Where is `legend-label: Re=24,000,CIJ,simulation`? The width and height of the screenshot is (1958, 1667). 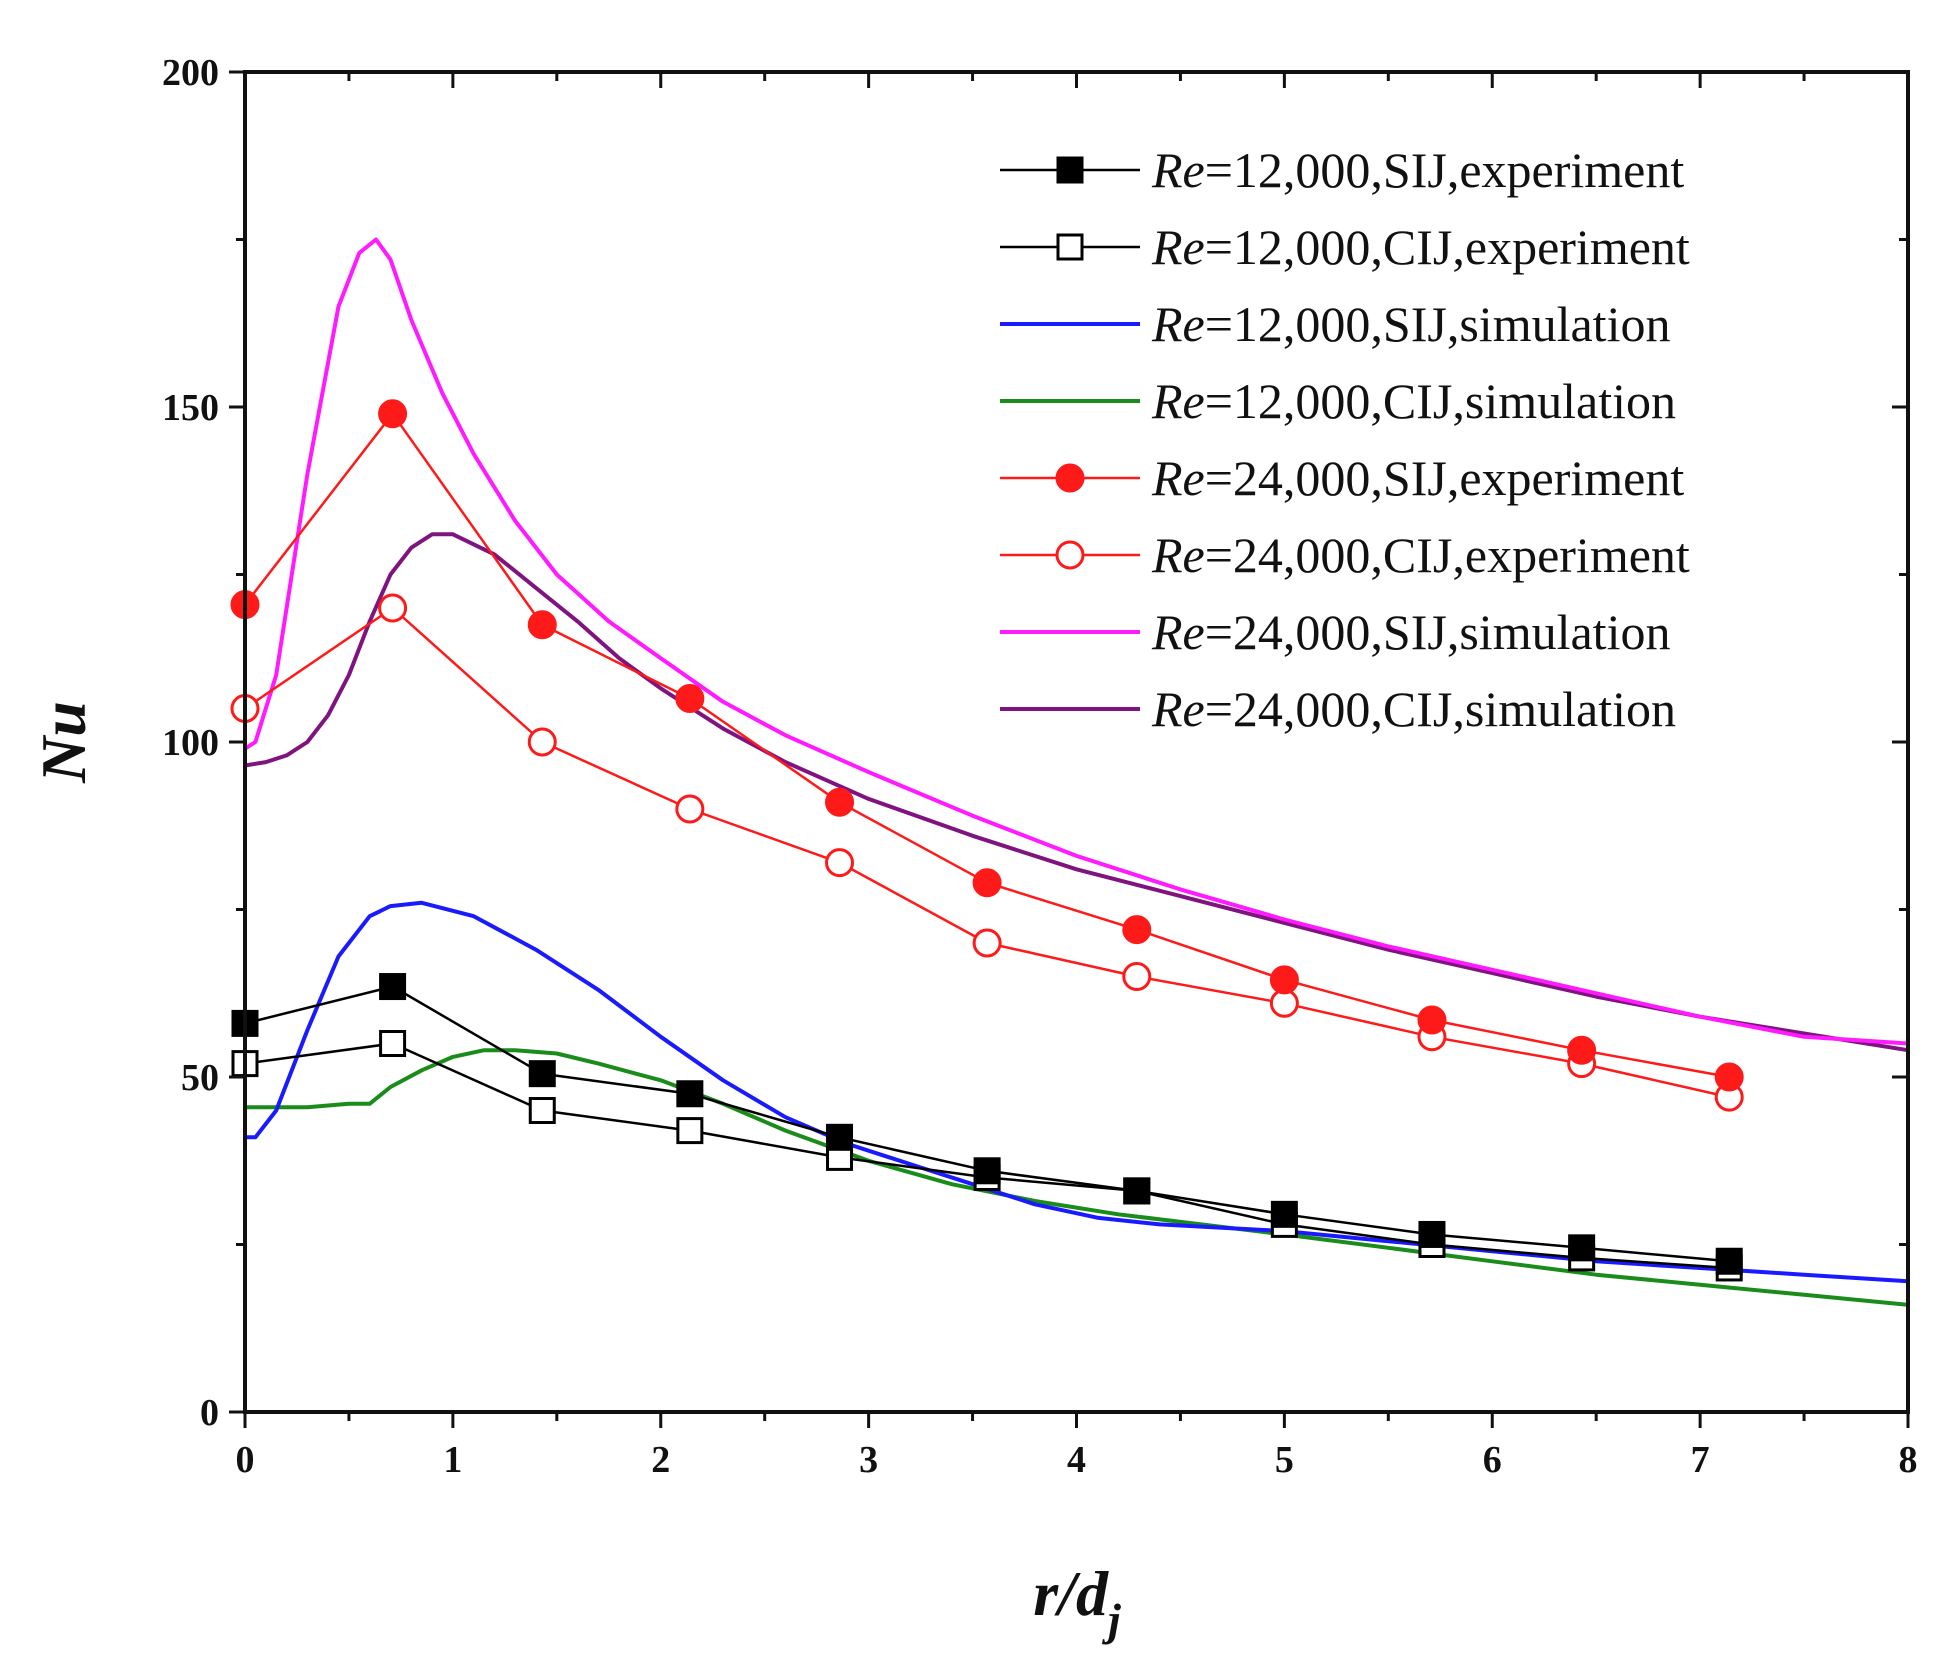 legend-label: Re=24,000,CIJ,simulation is located at coordinates (1413, 709).